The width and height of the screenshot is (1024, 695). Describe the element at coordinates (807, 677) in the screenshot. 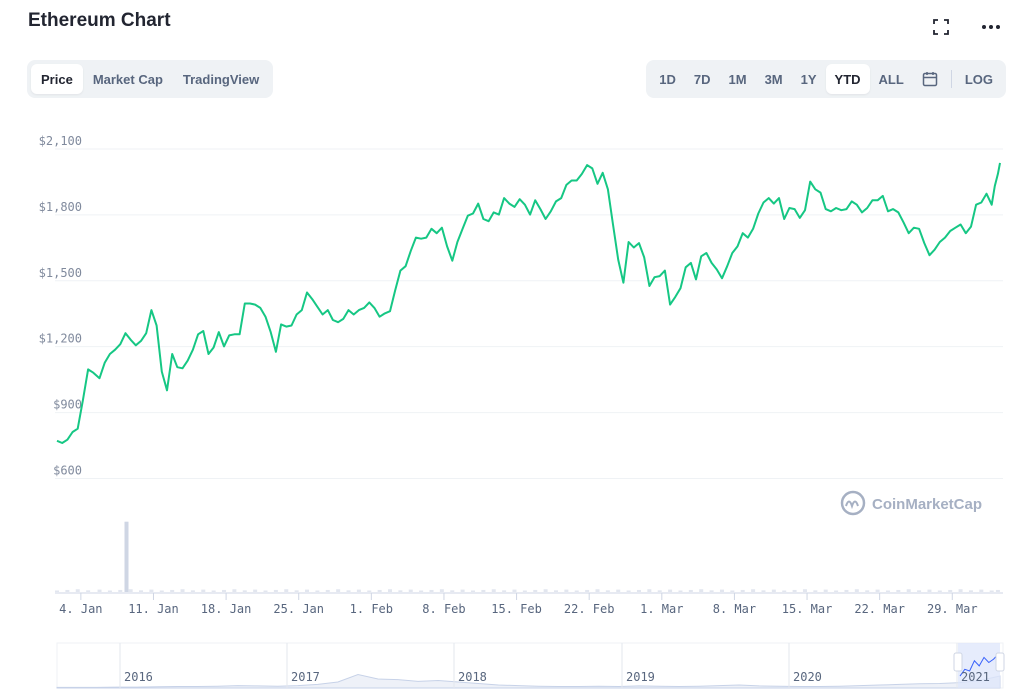

I see `navigator-year-label: 2020` at that location.